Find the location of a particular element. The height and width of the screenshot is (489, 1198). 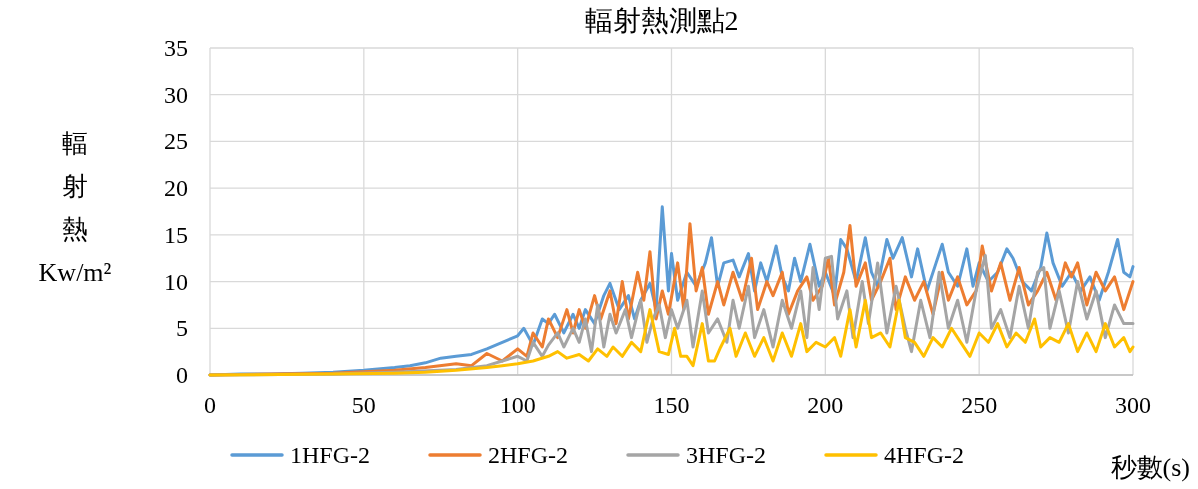

legend-label: 1HFG-2 is located at coordinates (330, 455).